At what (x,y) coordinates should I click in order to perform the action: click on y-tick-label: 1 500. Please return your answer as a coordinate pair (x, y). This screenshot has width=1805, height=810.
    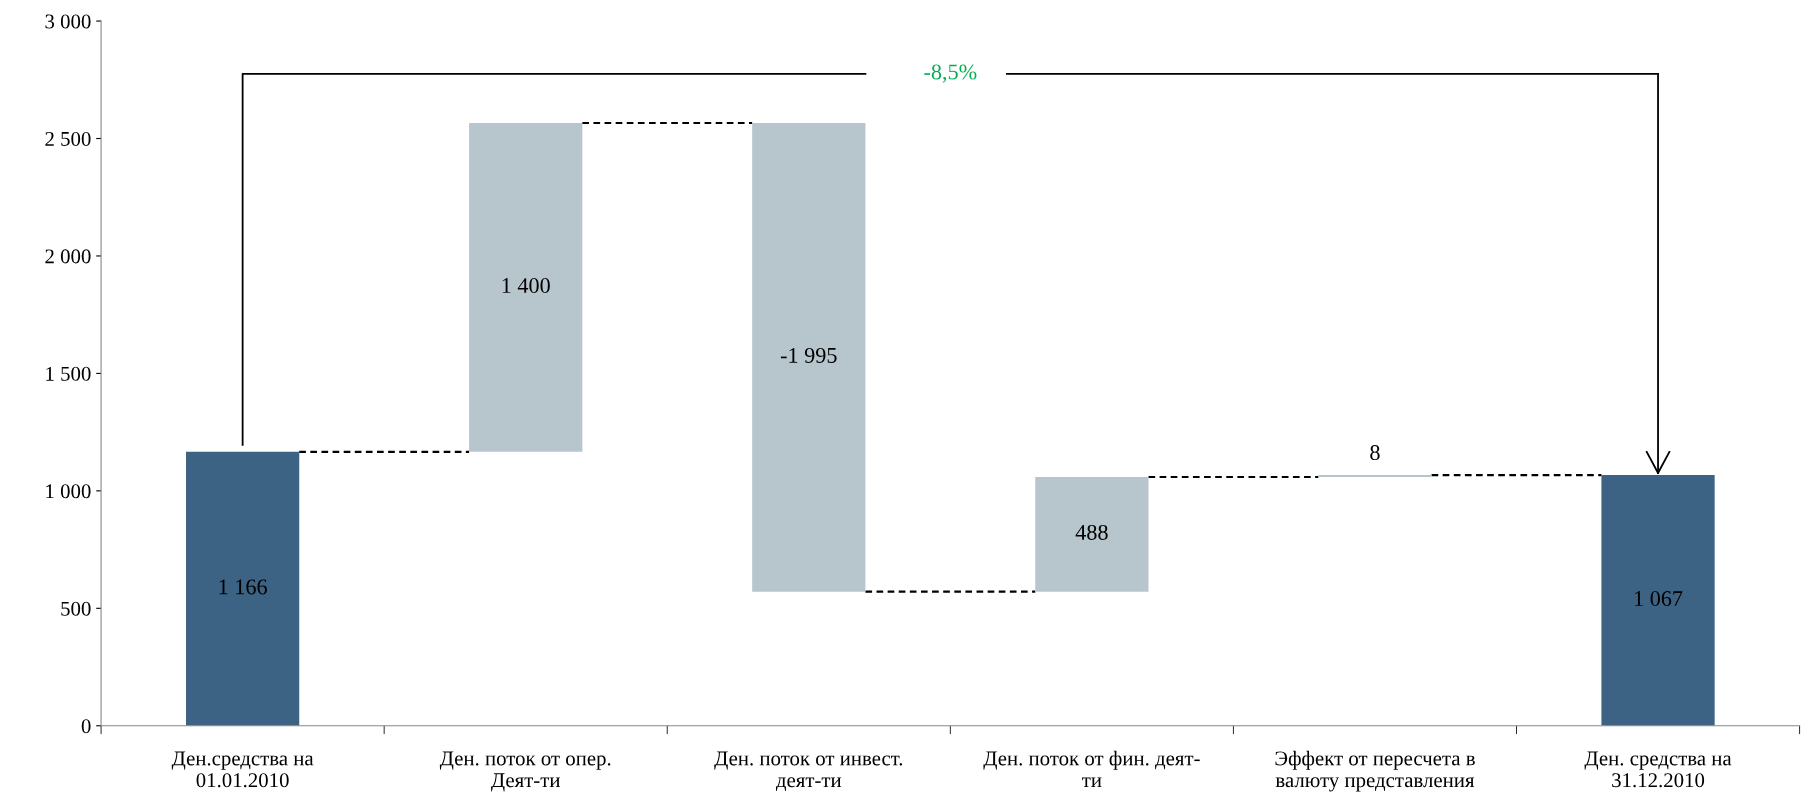
    Looking at the image, I should click on (68, 373).